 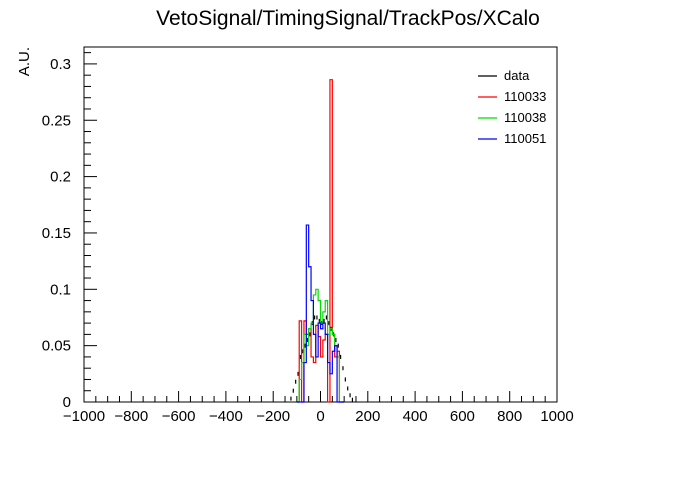 What do you see at coordinates (273, 416) in the screenshot?
I see `x-tick-label: −200` at bounding box center [273, 416].